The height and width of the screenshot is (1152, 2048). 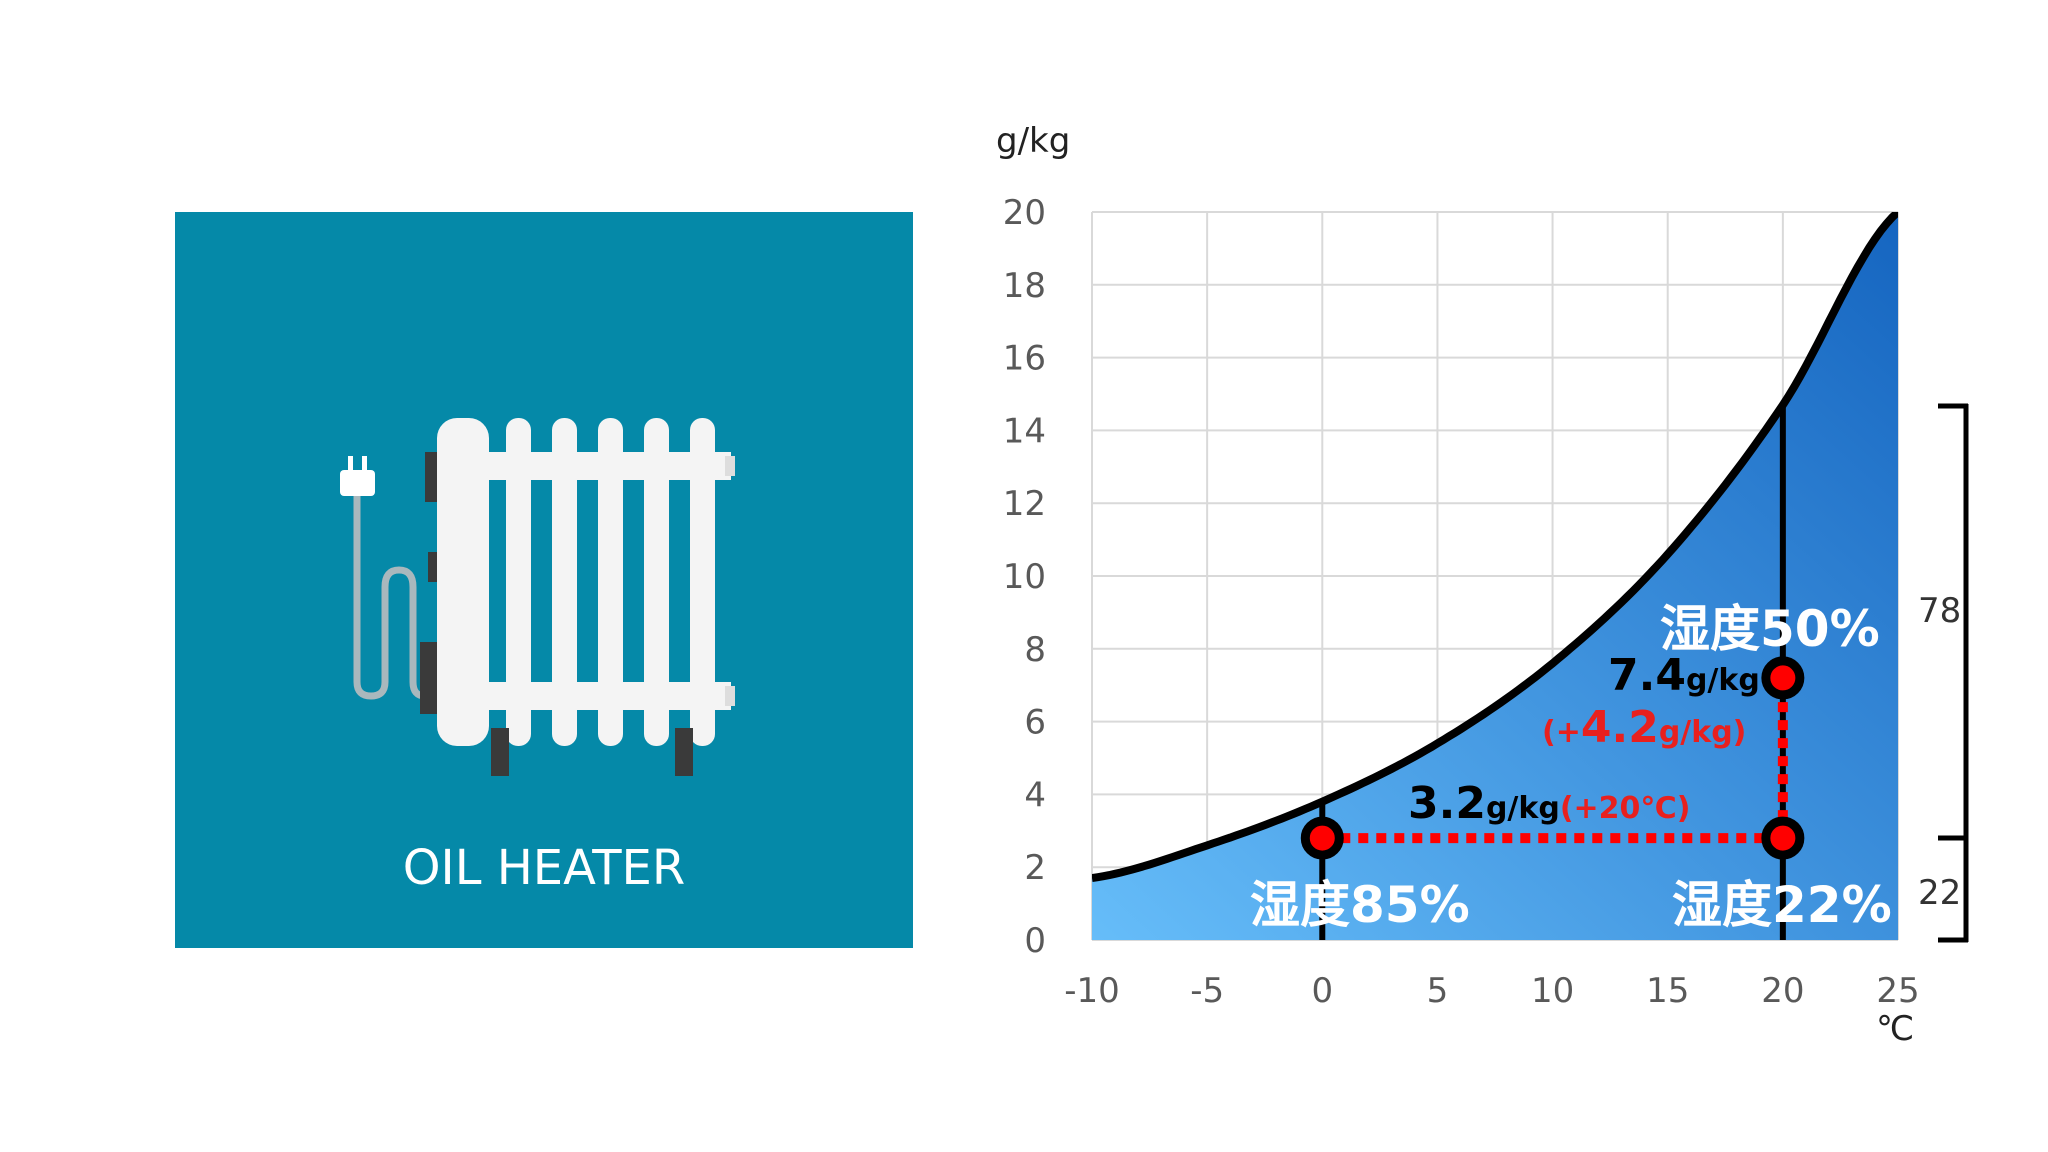 I want to click on delta-main: 4.2, so click(x=1620, y=727).